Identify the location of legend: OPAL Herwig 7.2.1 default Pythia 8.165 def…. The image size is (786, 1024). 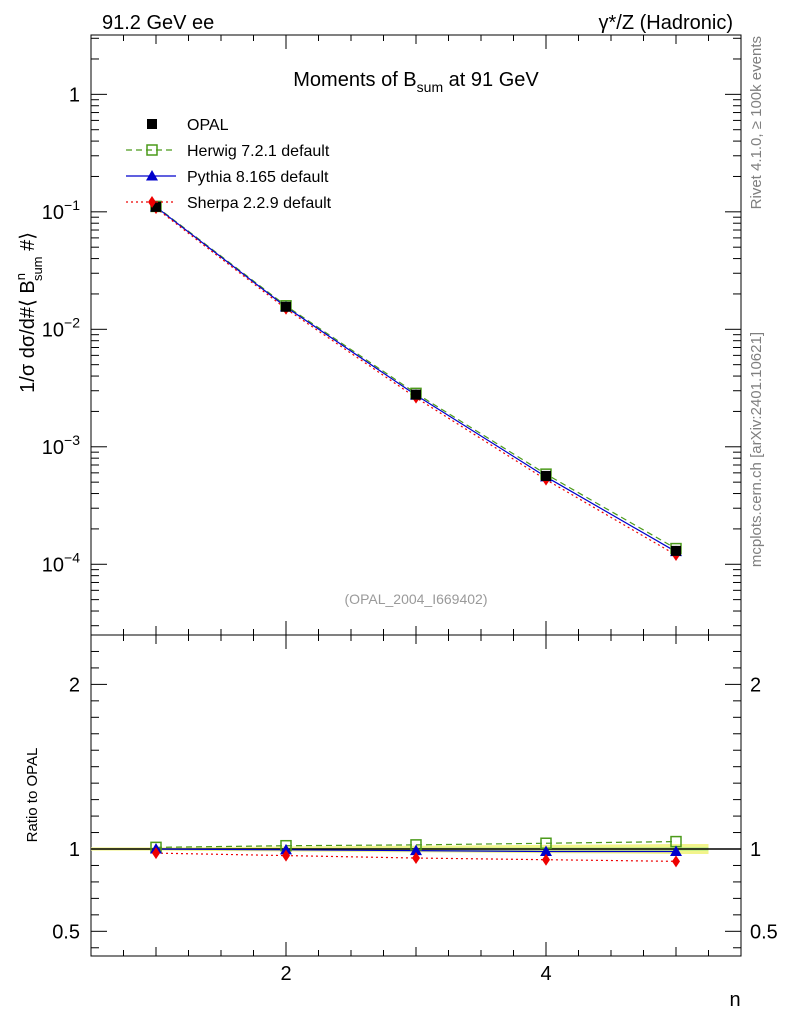
(229, 164).